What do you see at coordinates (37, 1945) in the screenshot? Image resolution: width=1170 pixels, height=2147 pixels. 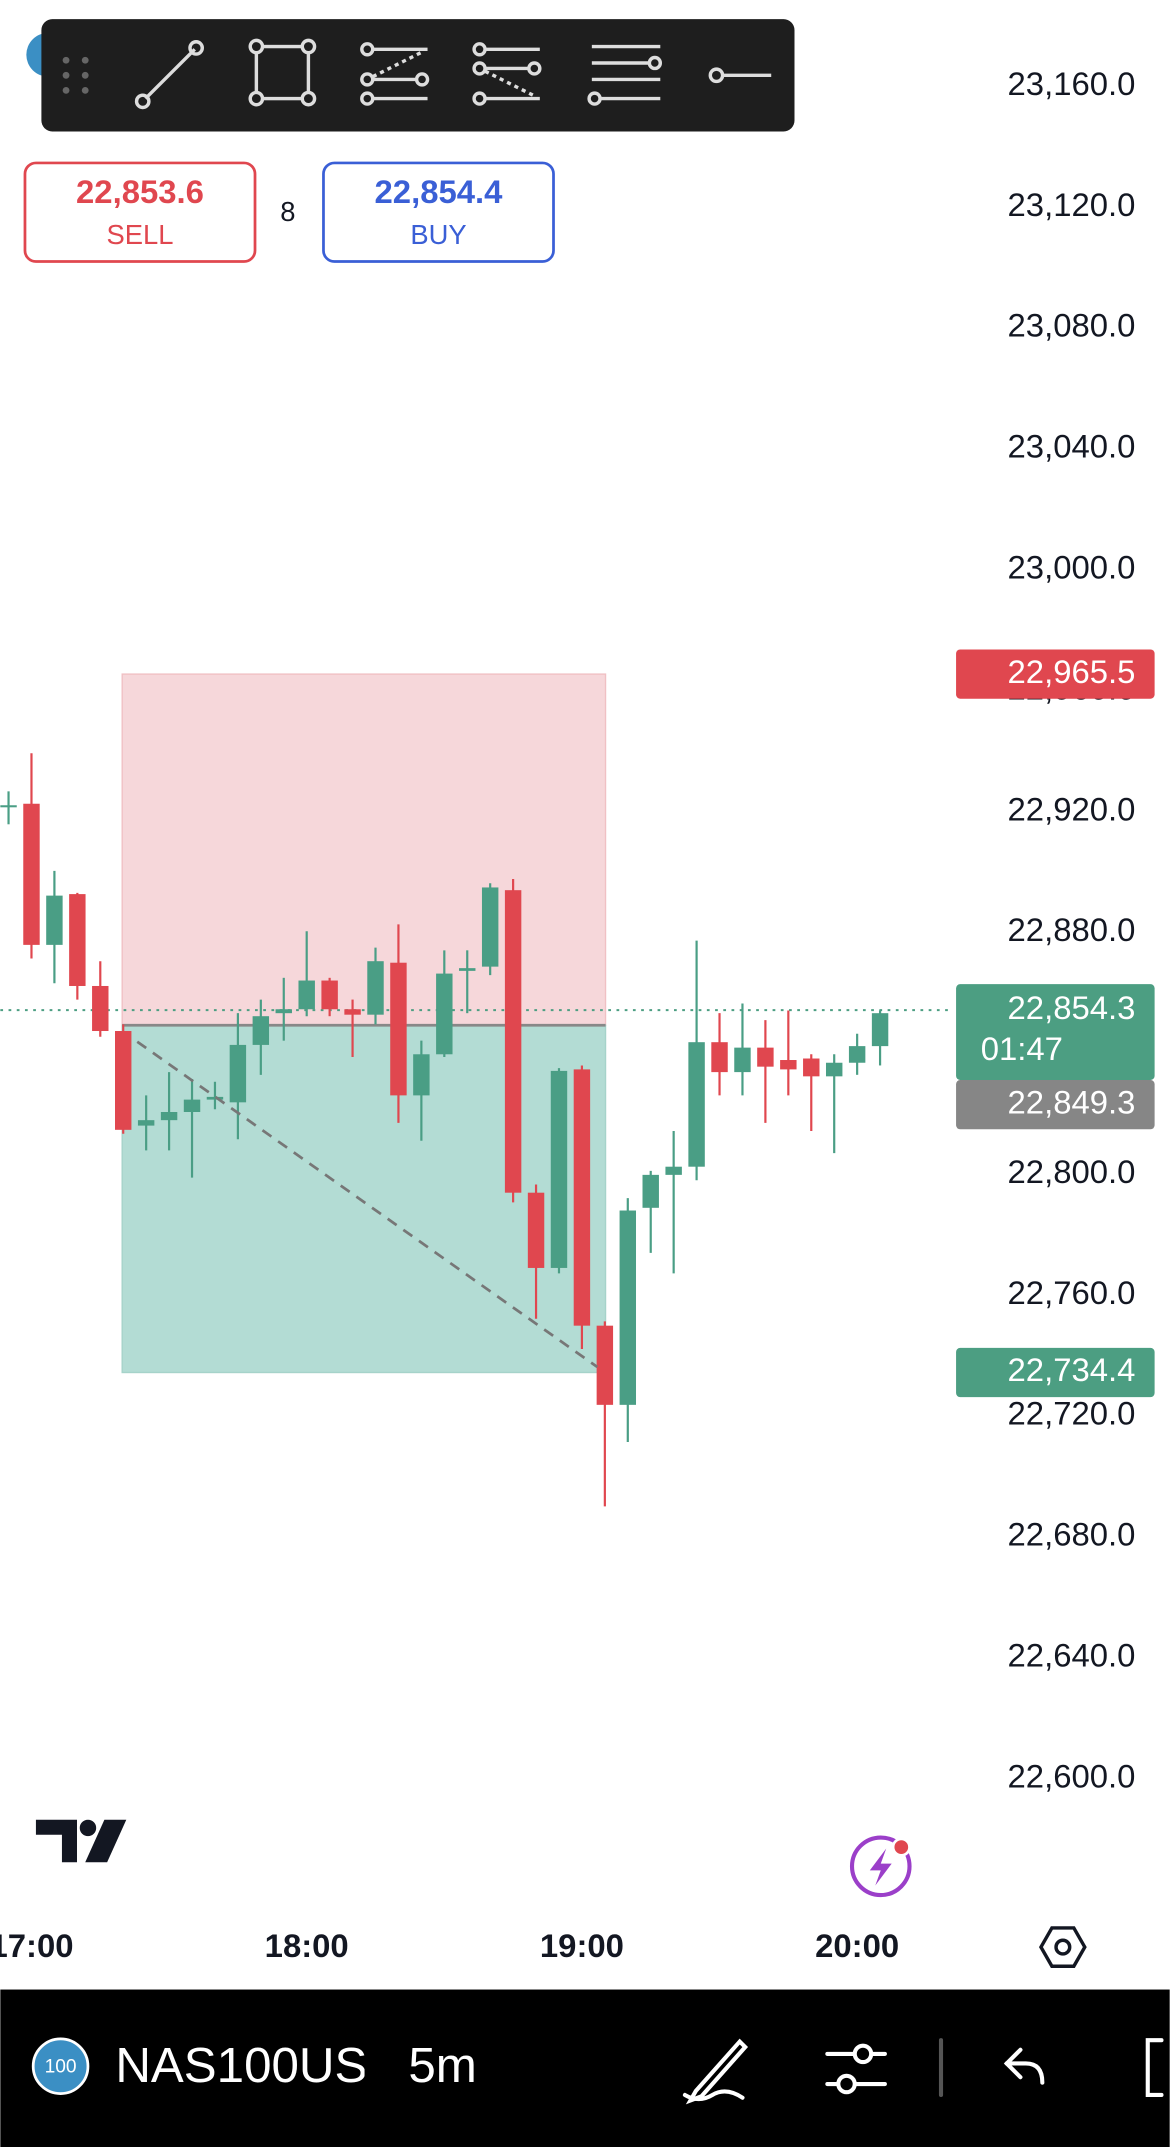 I see `x-tick-label: 17:00` at bounding box center [37, 1945].